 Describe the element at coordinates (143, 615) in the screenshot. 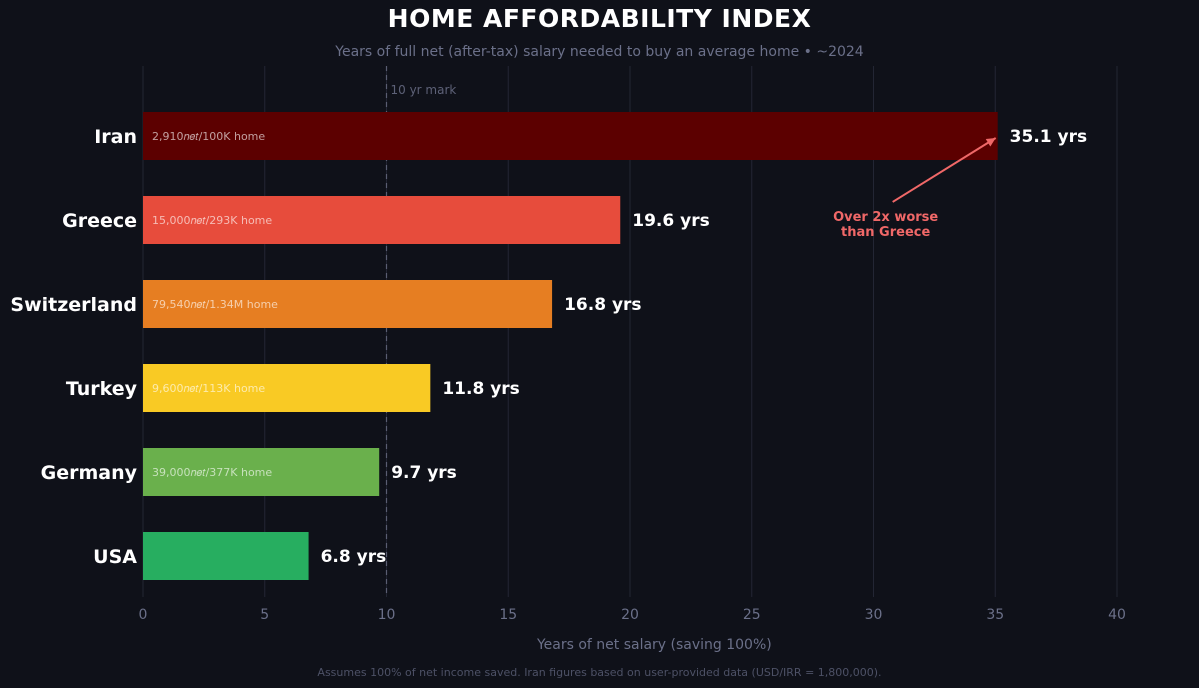

I see `x-tick-label: 0` at that location.